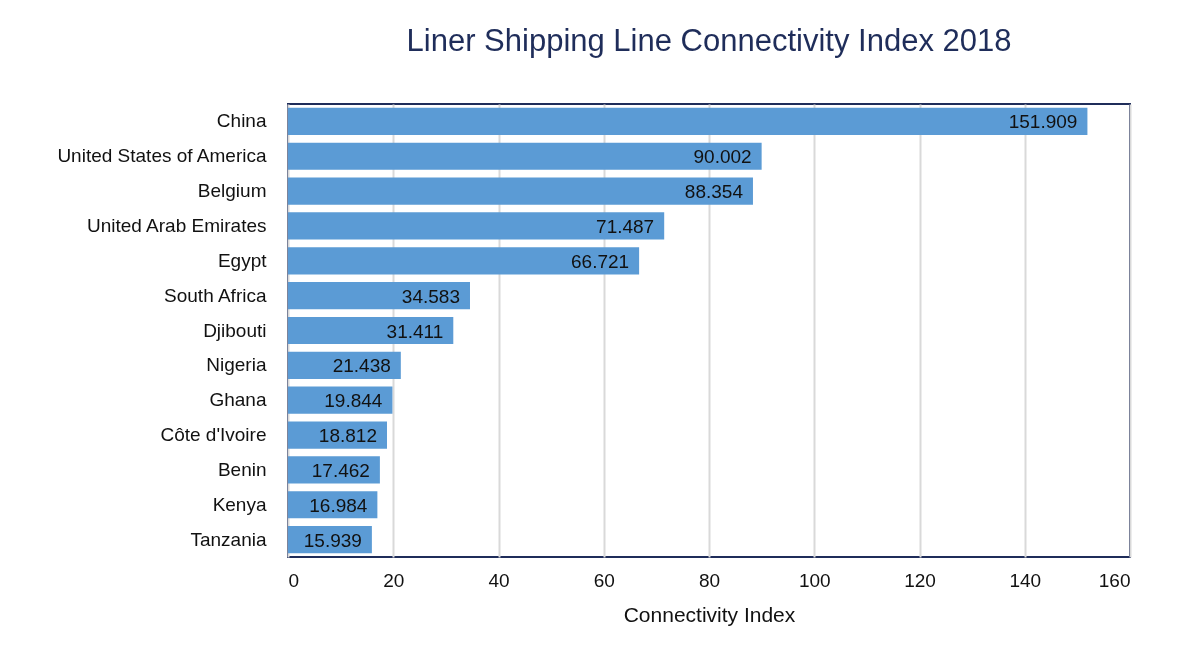 Image resolution: width=1178 pixels, height=670 pixels. I want to click on x-tick-label: 140, so click(1025, 580).